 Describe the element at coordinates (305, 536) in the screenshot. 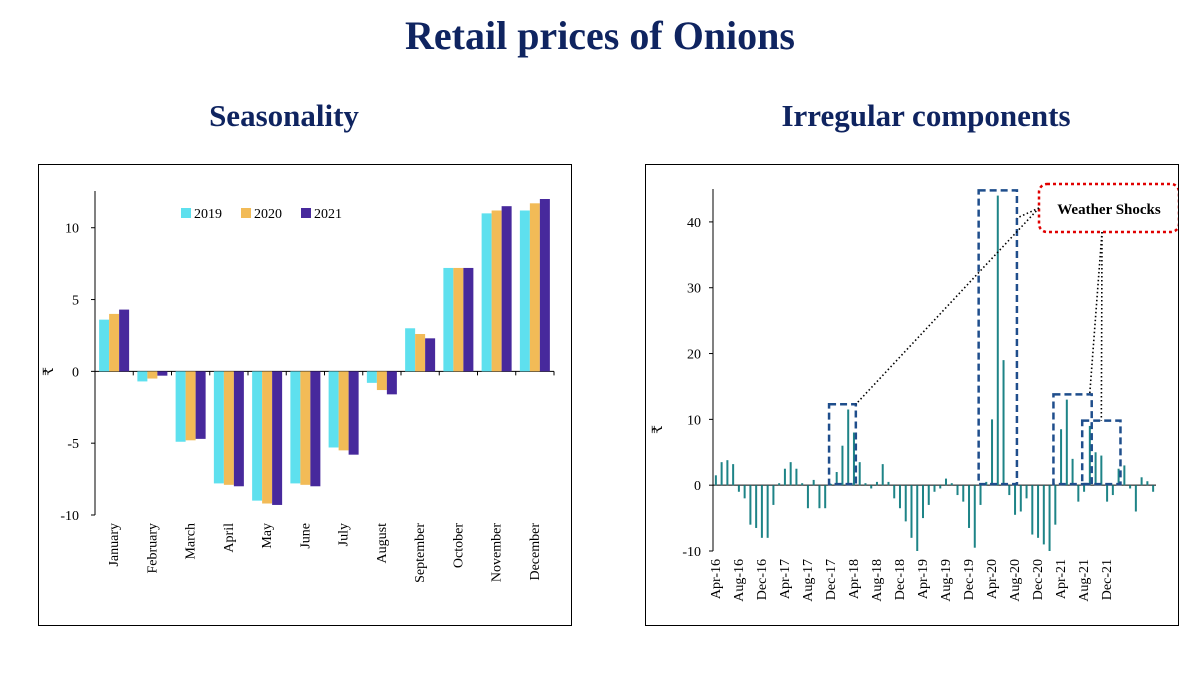

I see `x-tick-label: June` at that location.